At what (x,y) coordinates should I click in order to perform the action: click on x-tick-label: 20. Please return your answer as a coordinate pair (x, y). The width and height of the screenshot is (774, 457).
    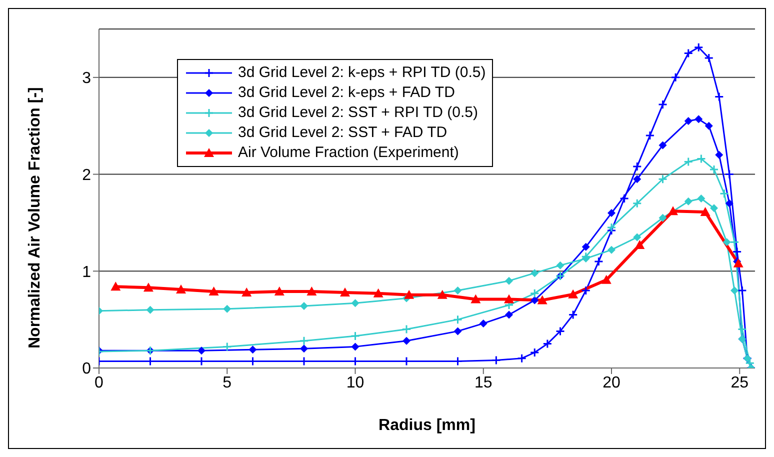
    Looking at the image, I should click on (611, 383).